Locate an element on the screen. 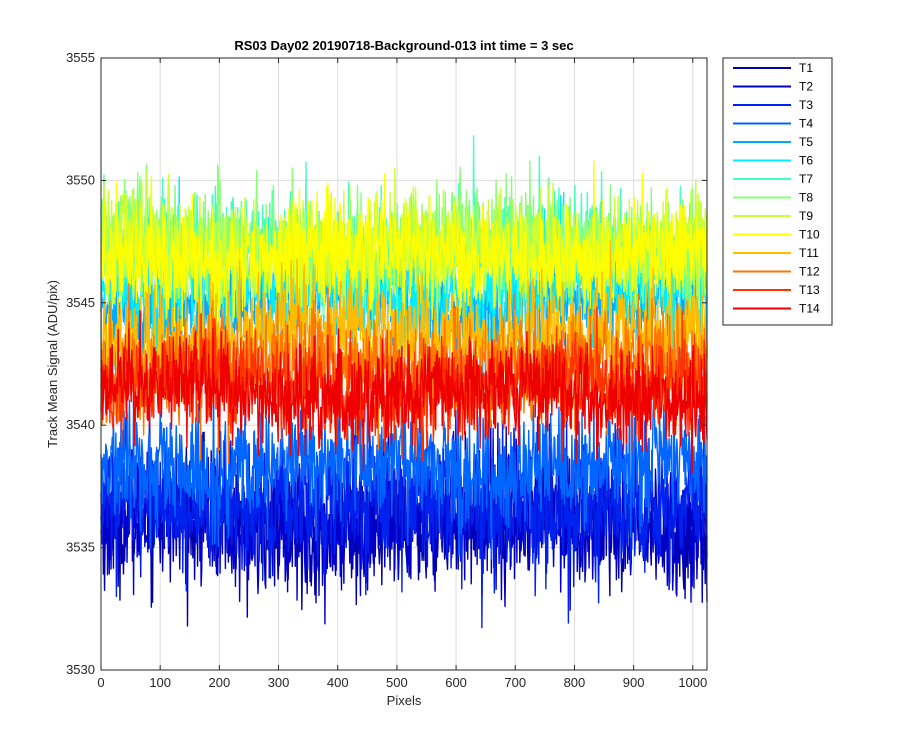 The width and height of the screenshot is (900, 750). y-tick-label: 3555 is located at coordinates (80, 57).